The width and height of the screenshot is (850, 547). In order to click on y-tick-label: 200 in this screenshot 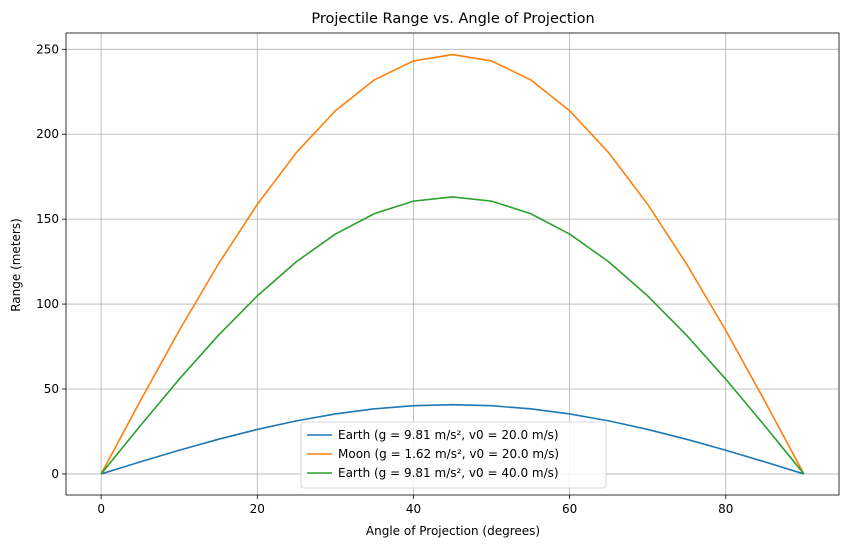, I will do `click(47, 134)`.